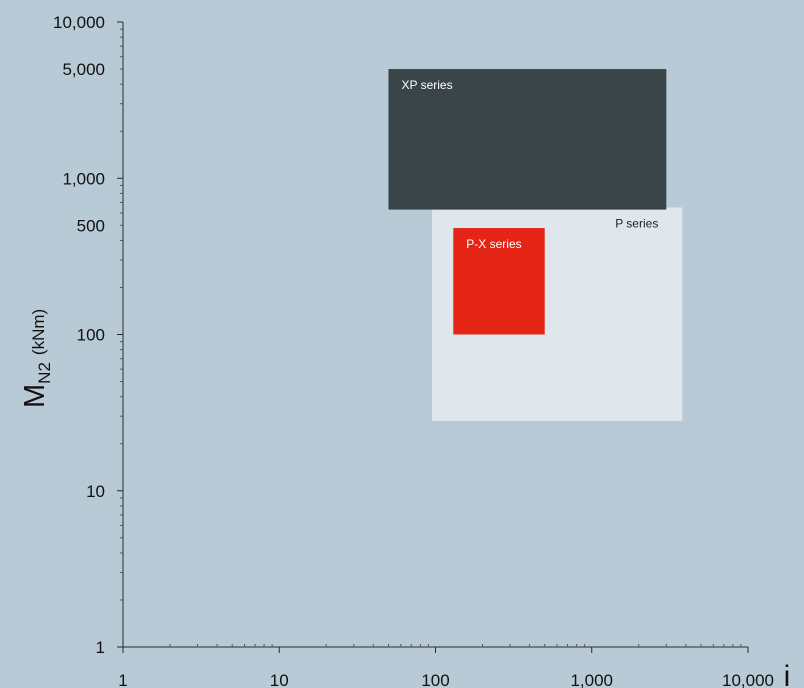 This screenshot has height=688, width=804. Describe the element at coordinates (91, 335) in the screenshot. I see `y-tick-label: 100` at that location.